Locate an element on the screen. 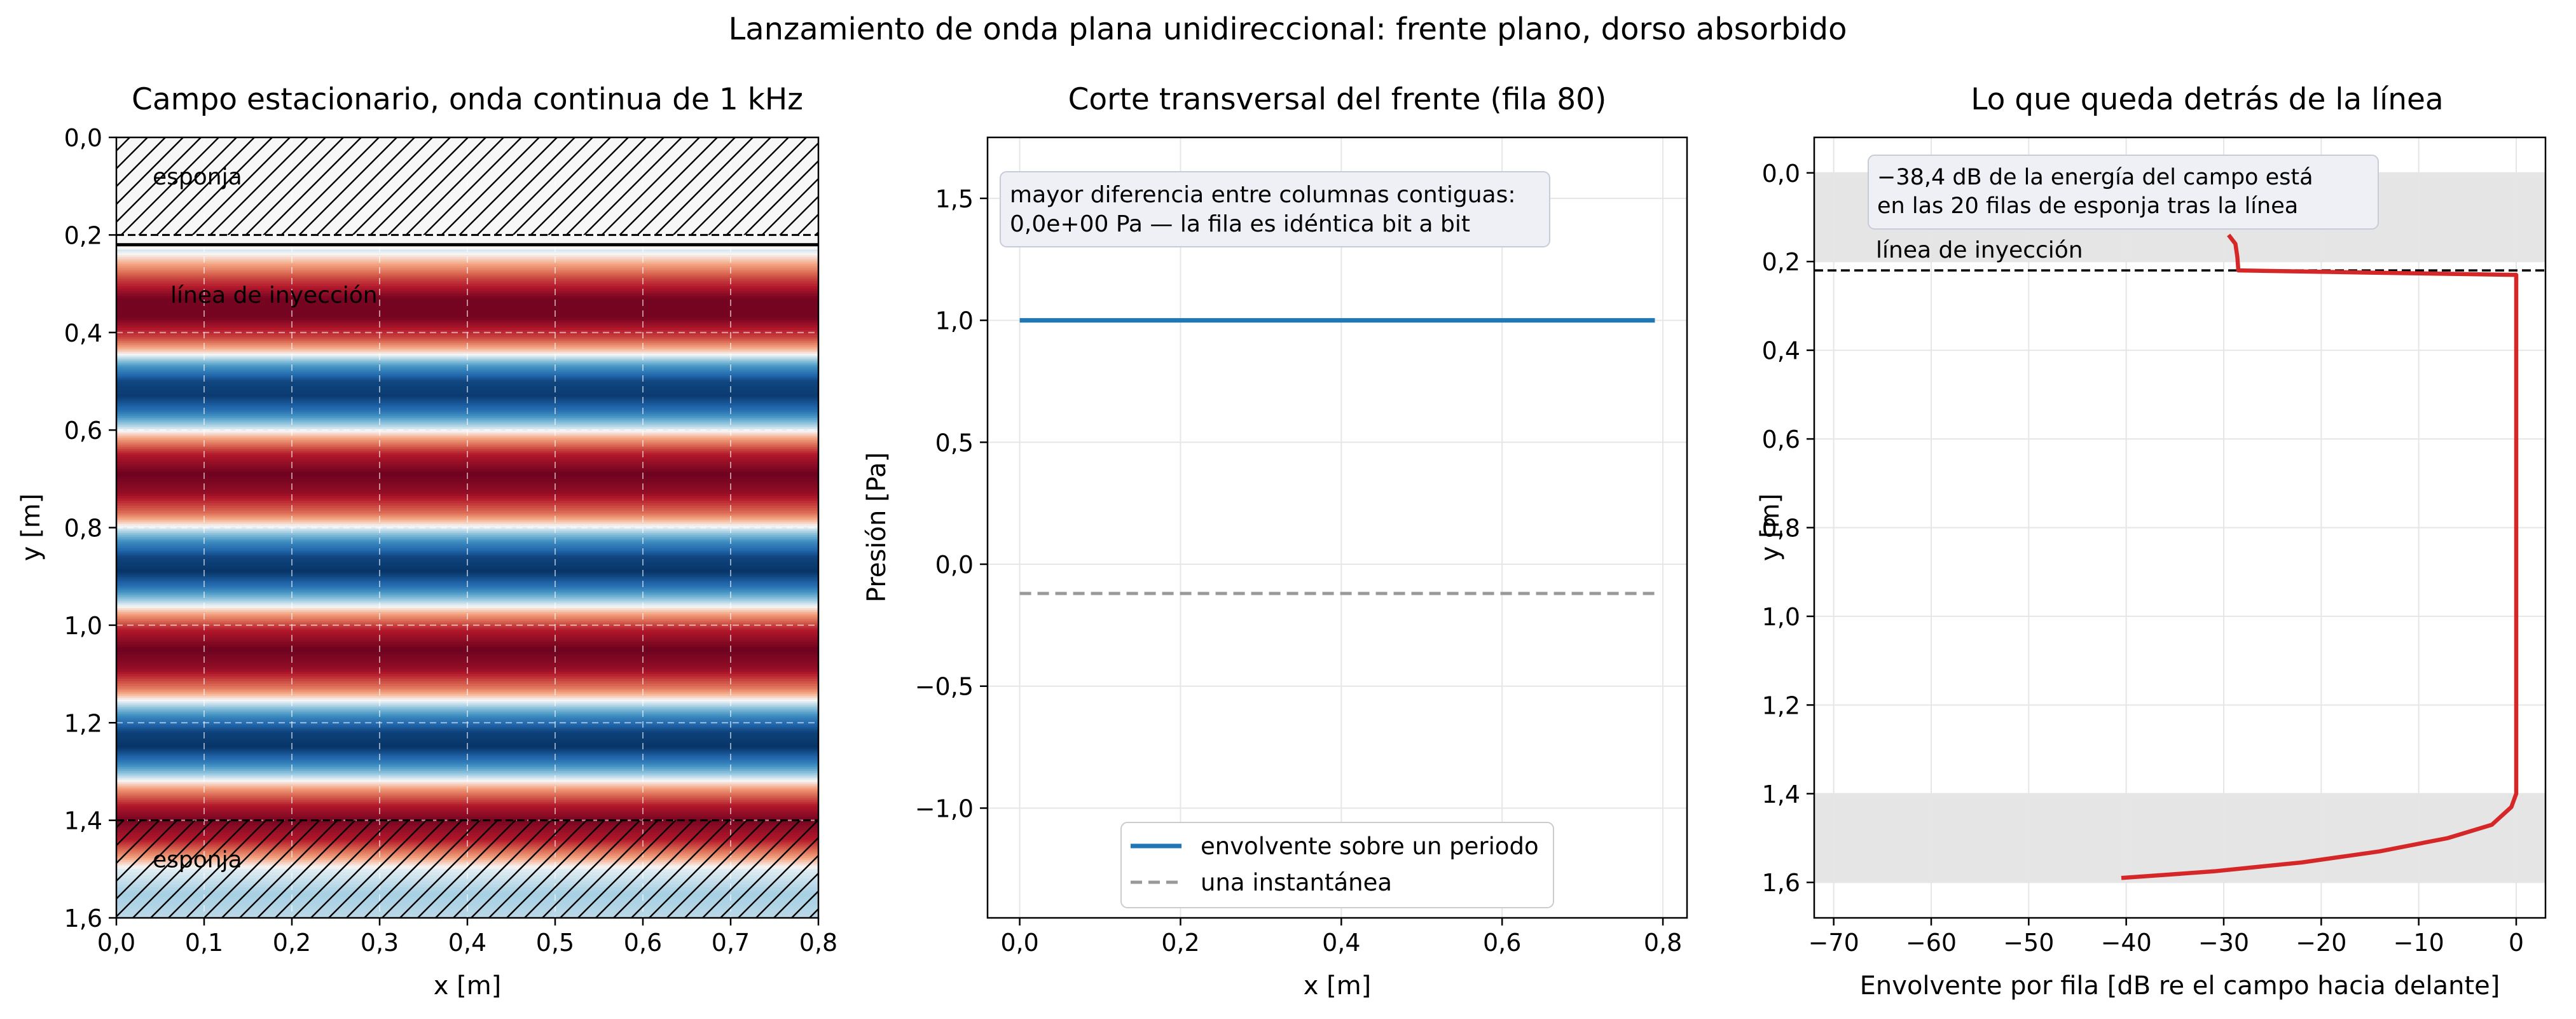  p3-ylabel: y [m] is located at coordinates (1770, 528).